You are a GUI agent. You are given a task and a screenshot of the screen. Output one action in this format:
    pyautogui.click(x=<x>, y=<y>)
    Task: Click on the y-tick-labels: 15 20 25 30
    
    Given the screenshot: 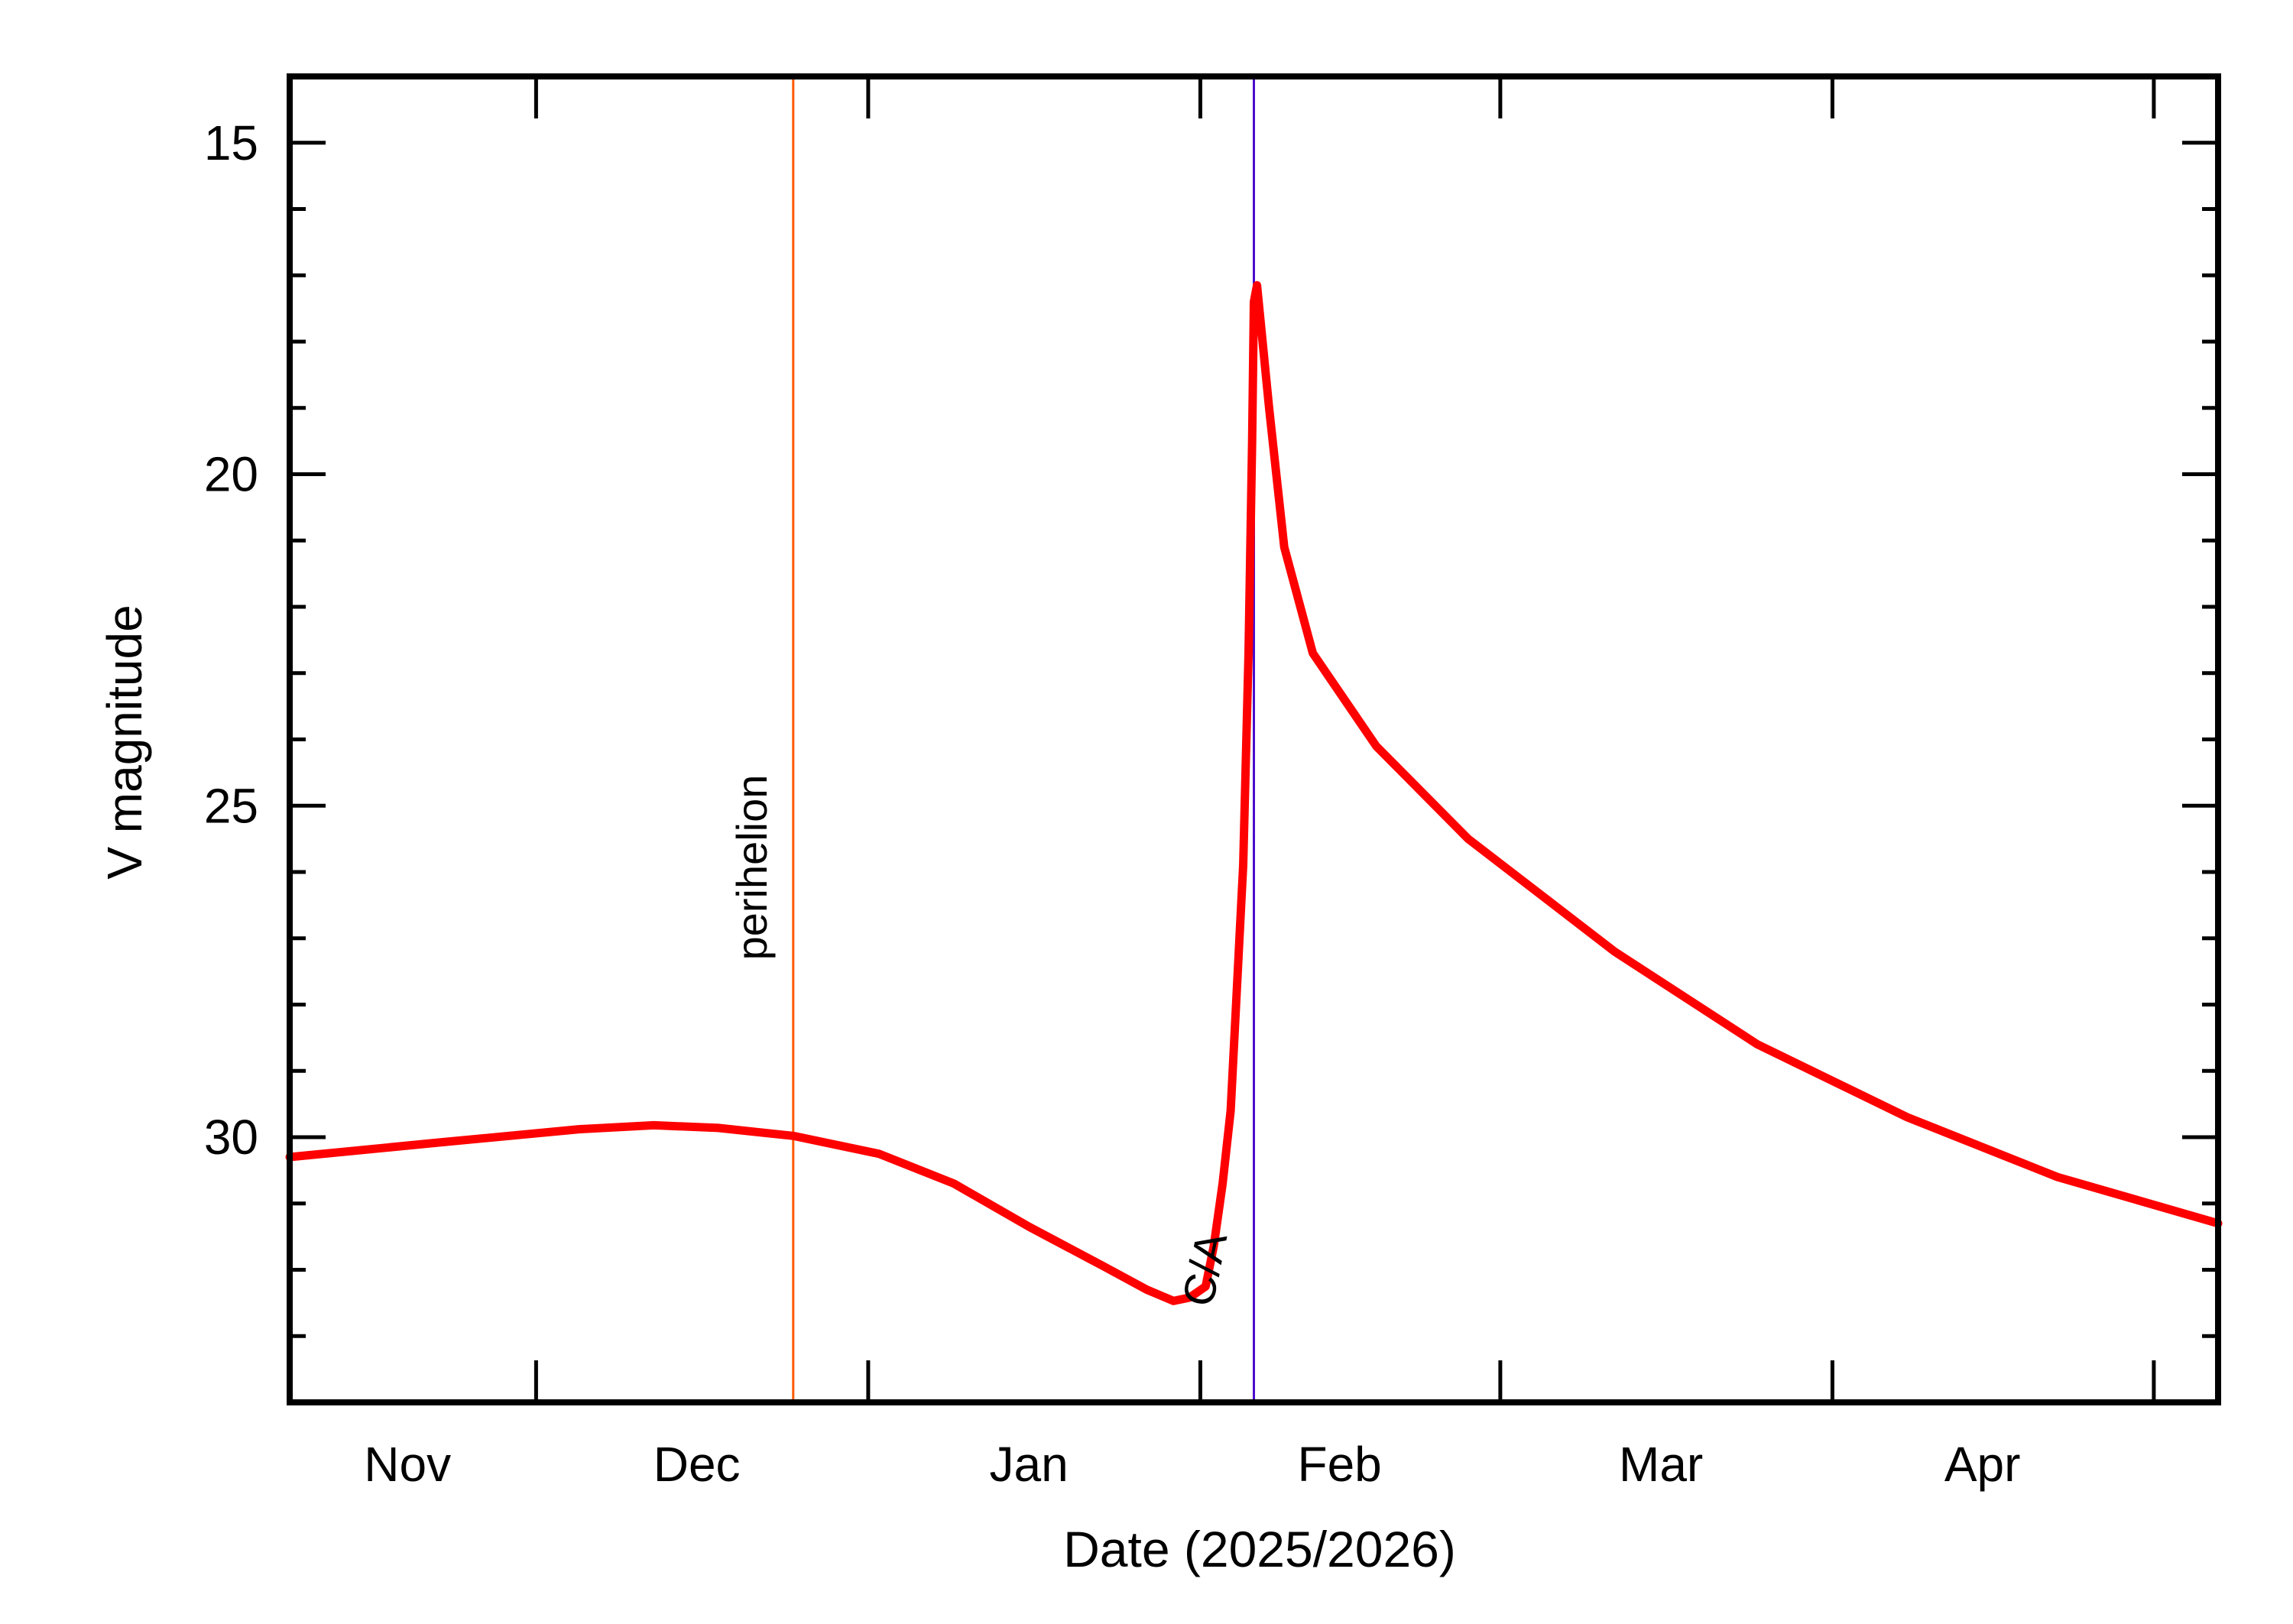 What is the action you would take?
    pyautogui.click(x=231, y=640)
    